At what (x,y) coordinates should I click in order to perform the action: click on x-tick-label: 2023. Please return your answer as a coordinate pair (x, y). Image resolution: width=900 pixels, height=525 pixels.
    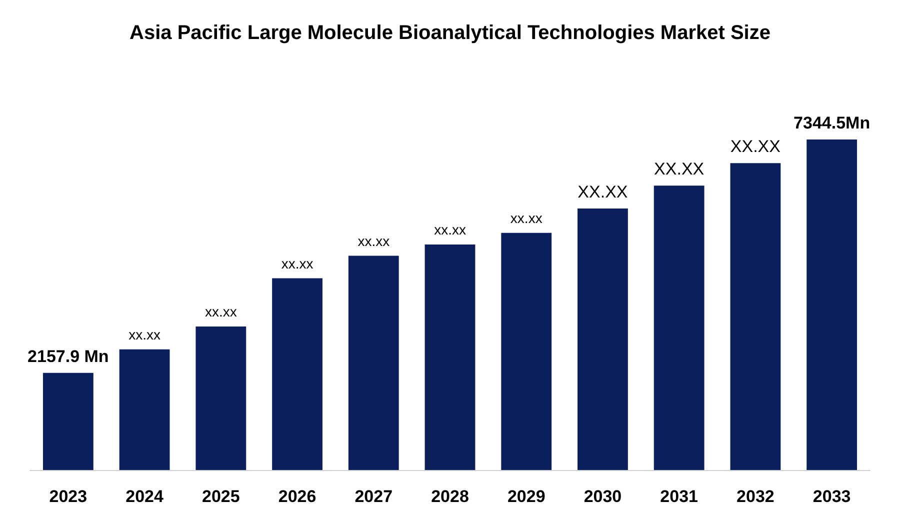
    Looking at the image, I should click on (68, 496).